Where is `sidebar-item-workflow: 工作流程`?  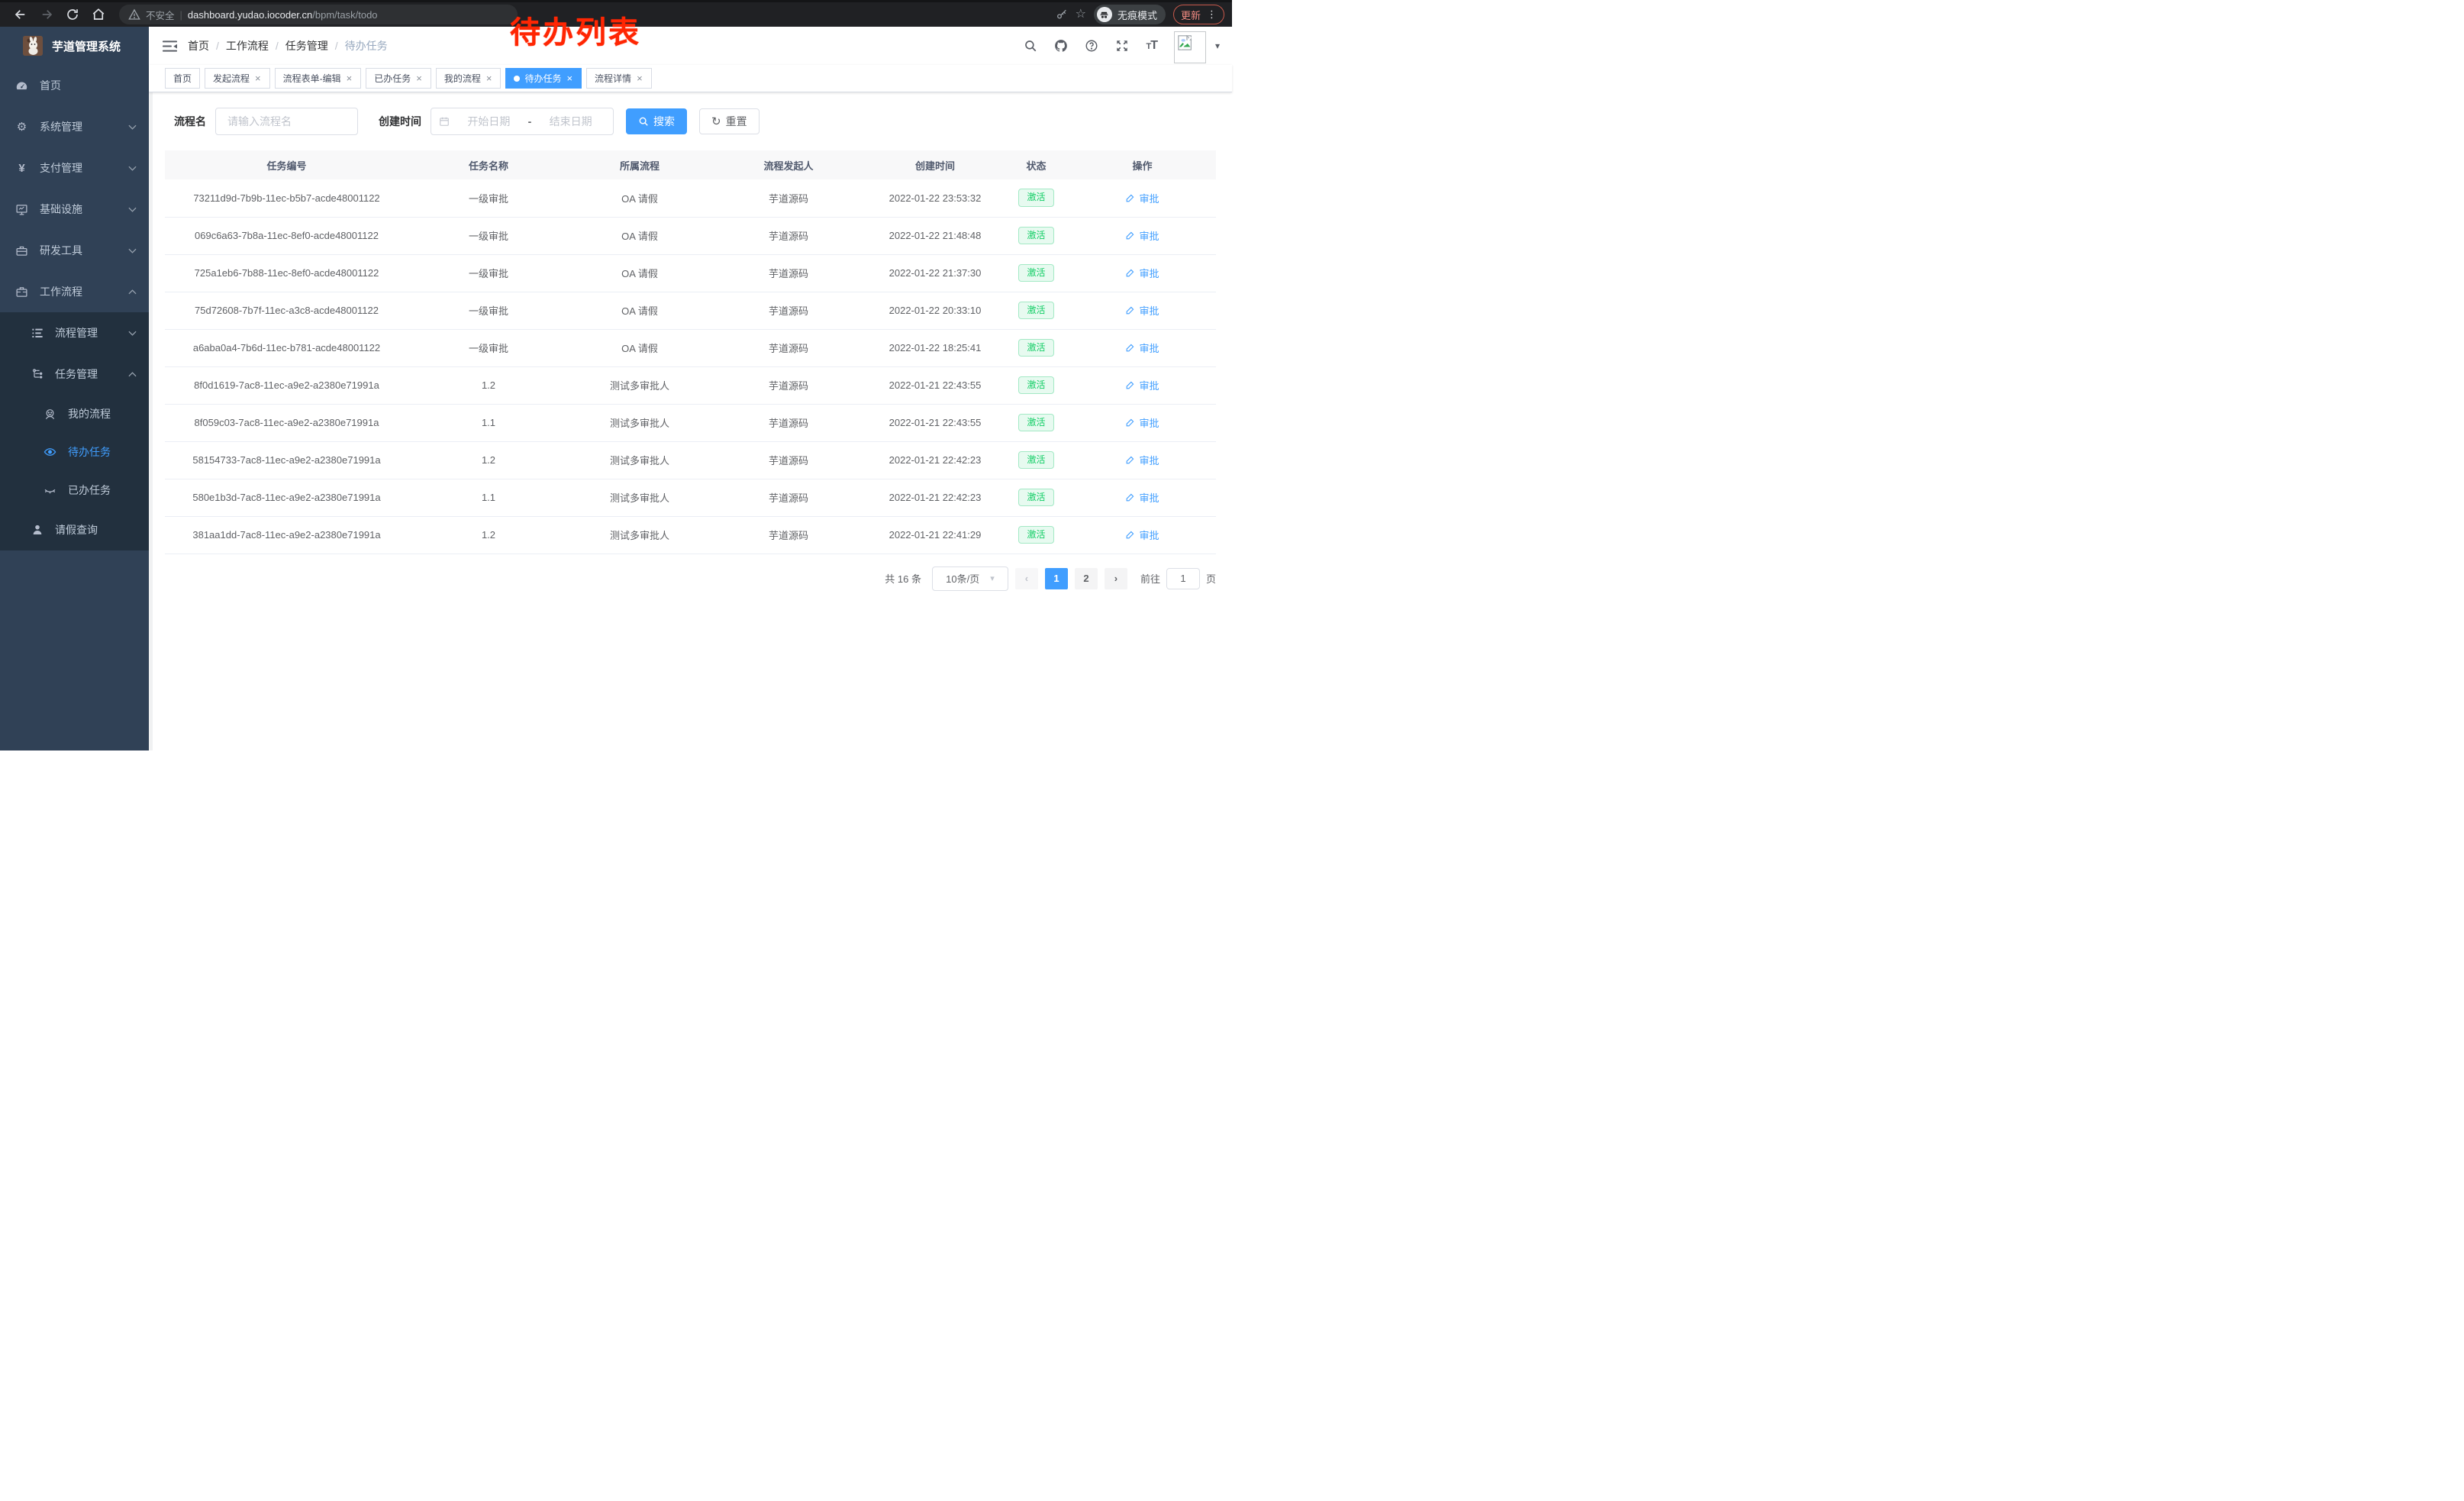
sidebar-item-workflow: 工作流程 is located at coordinates (74, 291).